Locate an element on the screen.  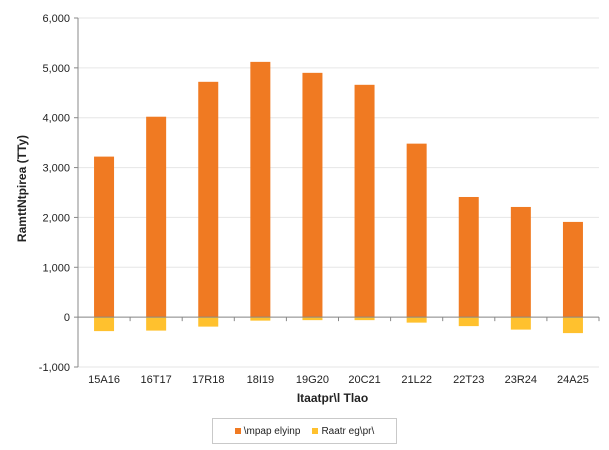
y-tick-label: -1,000 is located at coordinates (54, 368).